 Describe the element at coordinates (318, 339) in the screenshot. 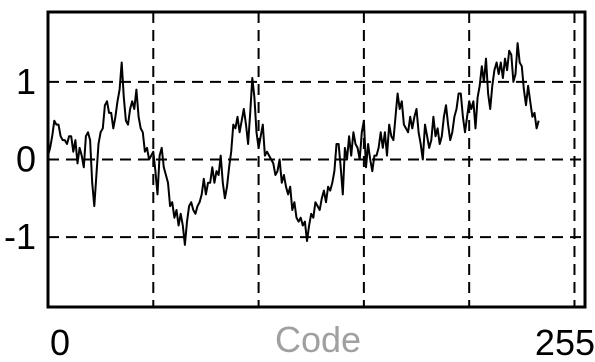

I see `x-axis-title: Code` at that location.